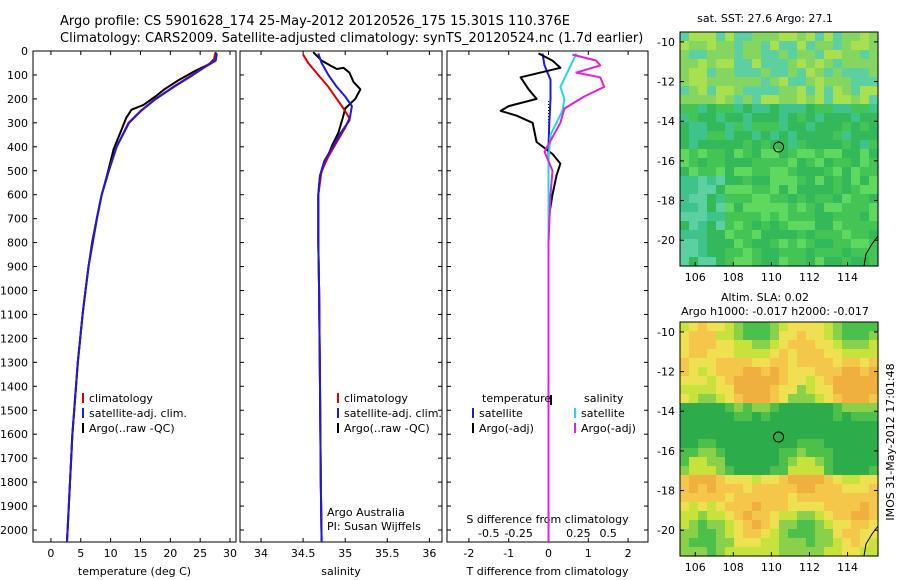 This screenshot has width=900, height=580. Describe the element at coordinates (666, 240) in the screenshot. I see `map-y-tick-label: -20` at that location.